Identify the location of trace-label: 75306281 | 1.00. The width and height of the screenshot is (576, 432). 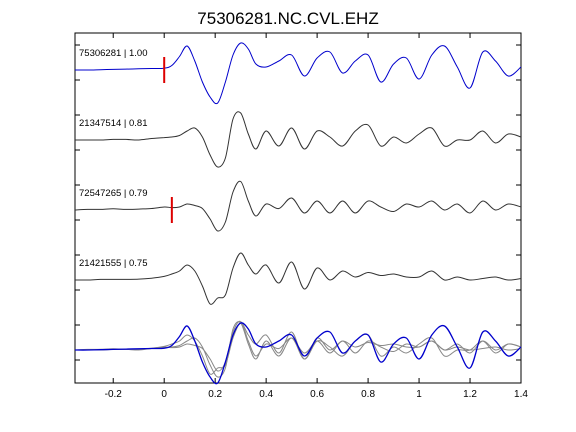
(113, 53).